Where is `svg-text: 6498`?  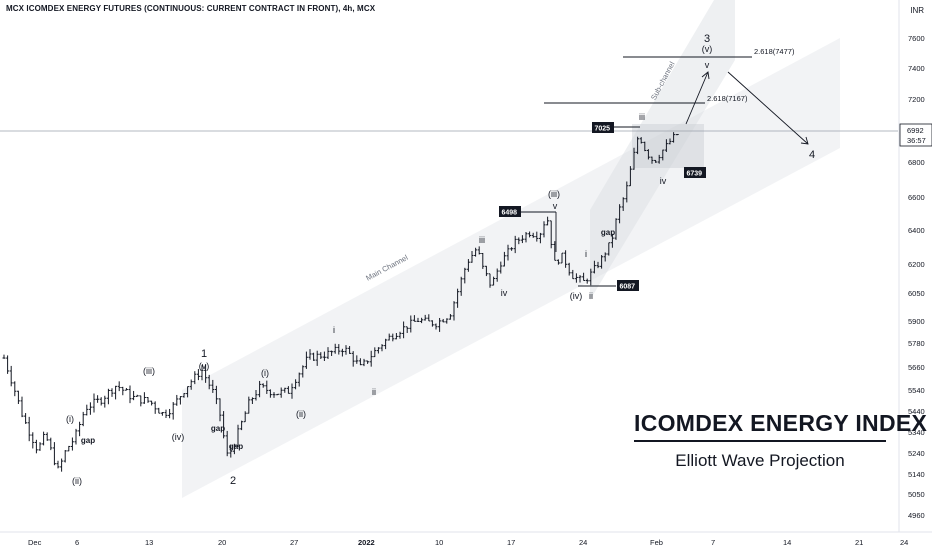
svg-text: 6498 is located at coordinates (510, 213).